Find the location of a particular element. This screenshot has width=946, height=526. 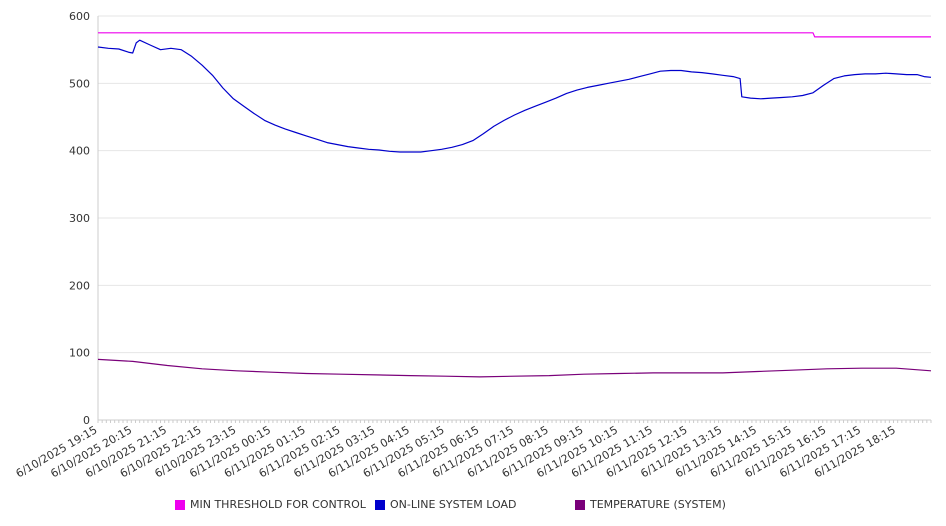

legend-item-system-load: ON-LINE SYSTEM LOAD is located at coordinates (445, 504).